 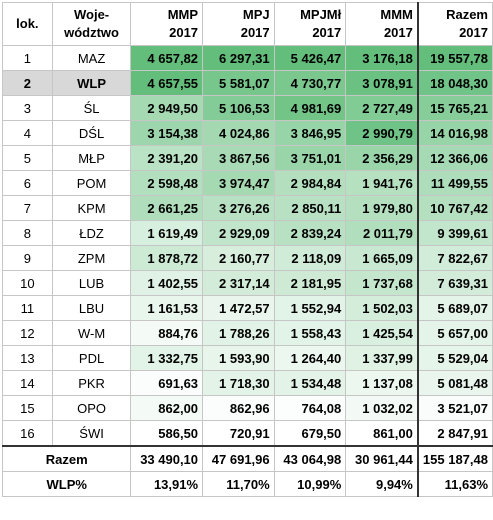 I want to click on header-mpjml-year: 2017, so click(x=327, y=32).